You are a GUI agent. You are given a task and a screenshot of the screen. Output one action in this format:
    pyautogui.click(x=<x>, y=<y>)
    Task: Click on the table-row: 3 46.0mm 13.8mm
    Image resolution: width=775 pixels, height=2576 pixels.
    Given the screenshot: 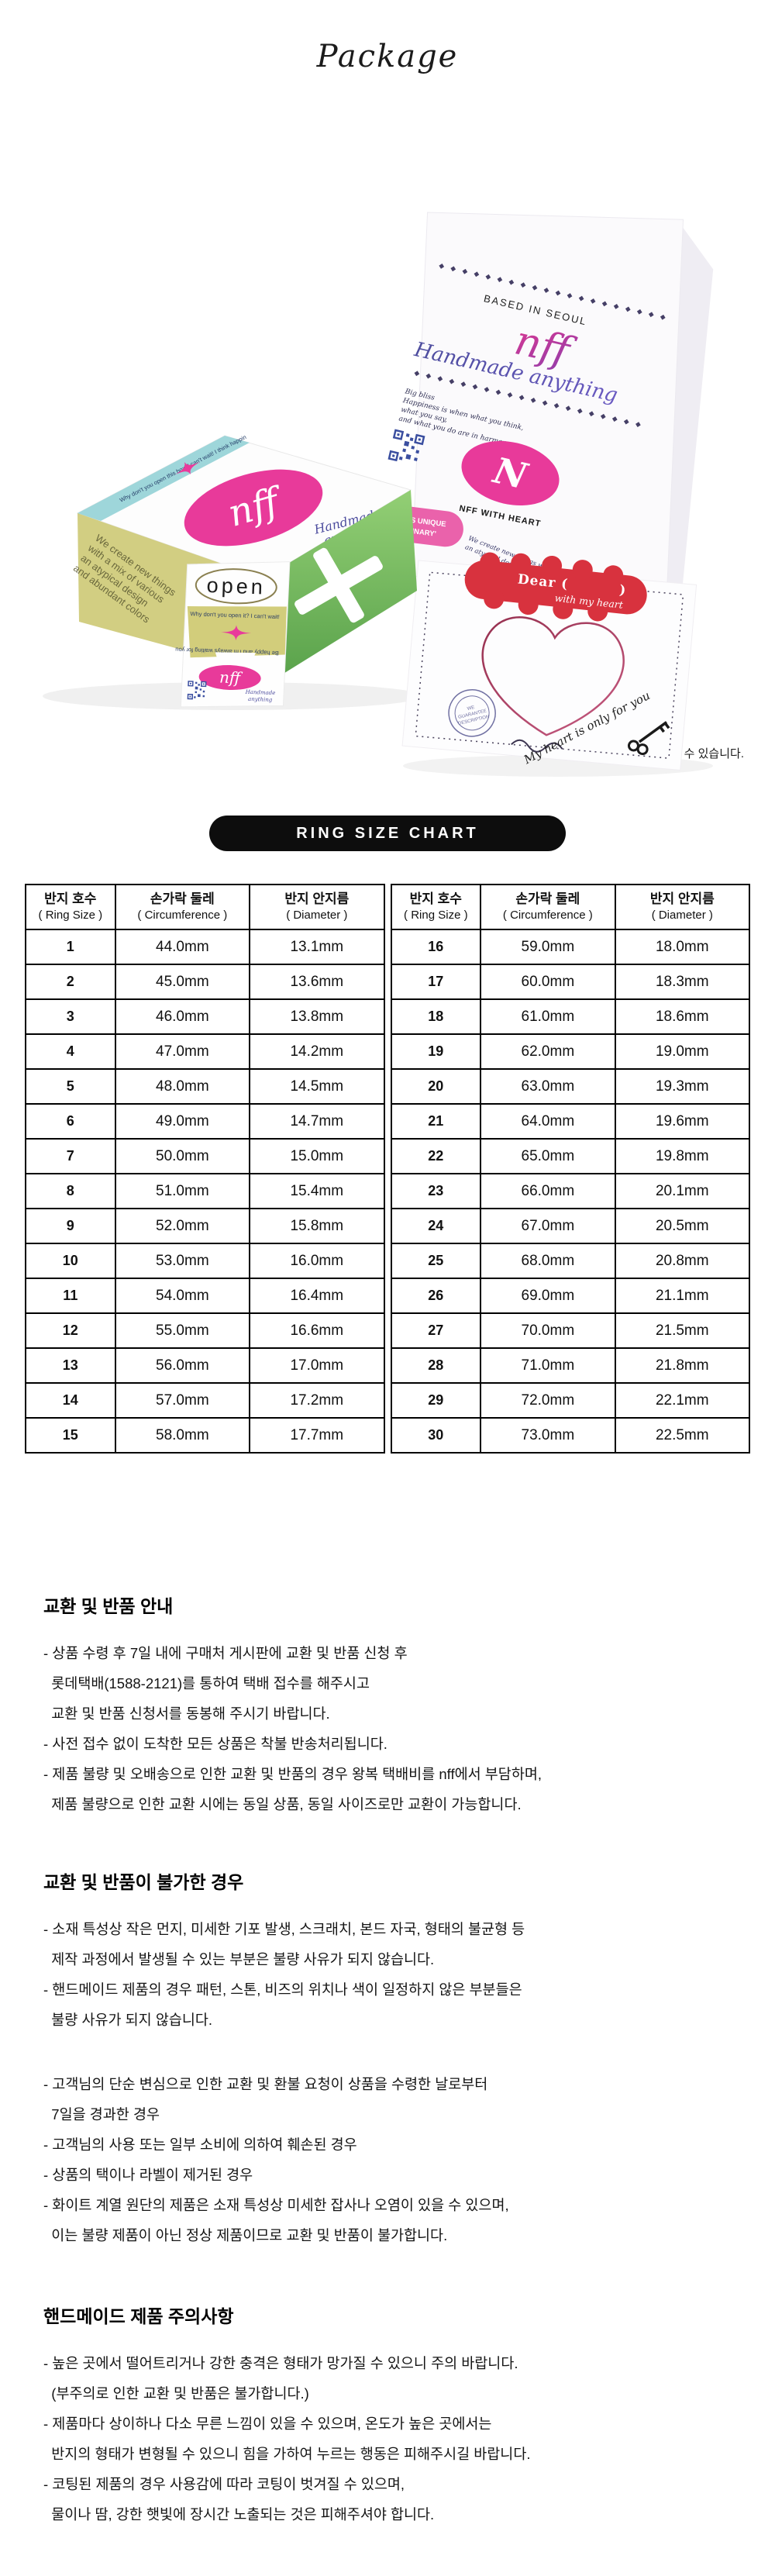 What is the action you would take?
    pyautogui.click(x=205, y=1016)
    